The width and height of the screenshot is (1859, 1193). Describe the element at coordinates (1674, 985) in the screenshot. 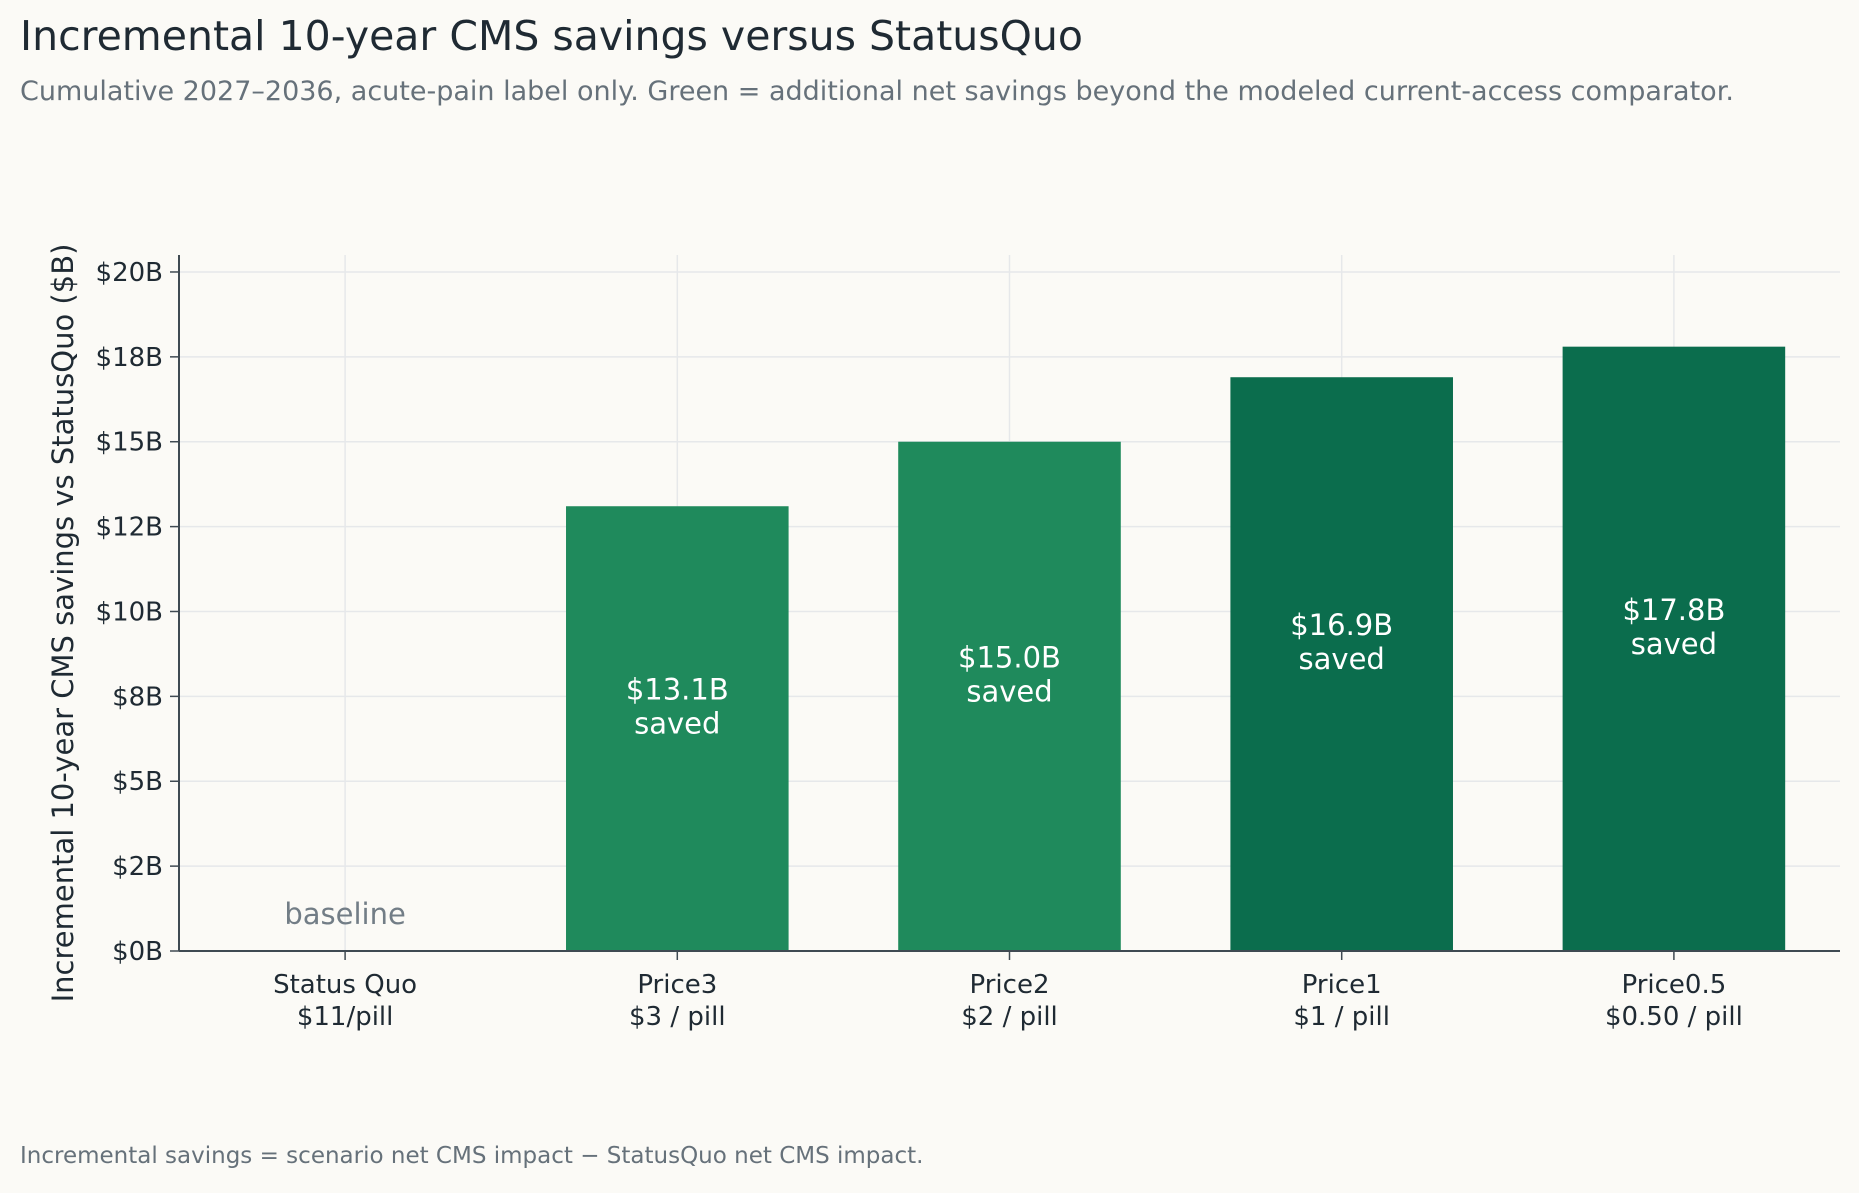

I see `x-category-label: Price0.5` at that location.